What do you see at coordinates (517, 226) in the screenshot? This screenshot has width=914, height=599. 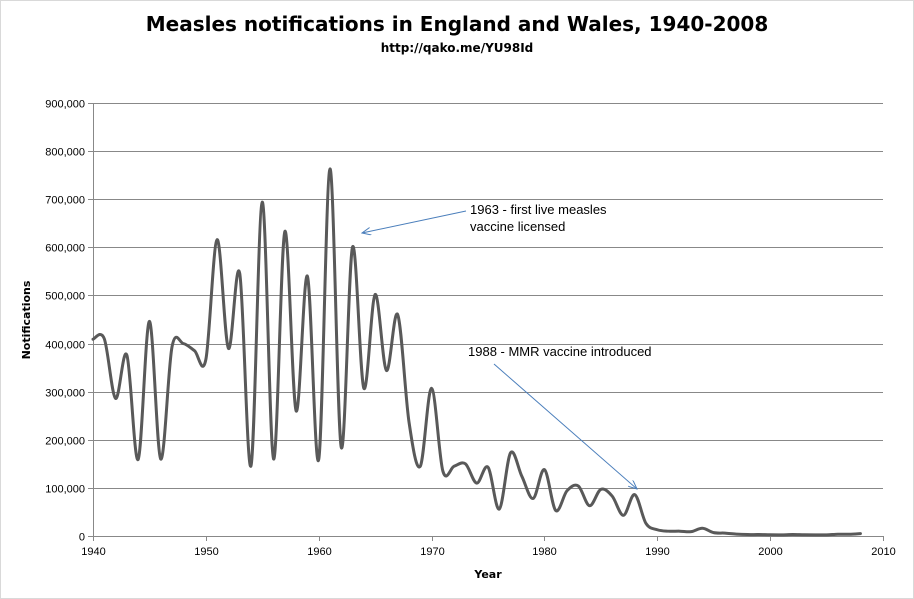 I see `annotation-1963-line2: vaccine licensed` at bounding box center [517, 226].